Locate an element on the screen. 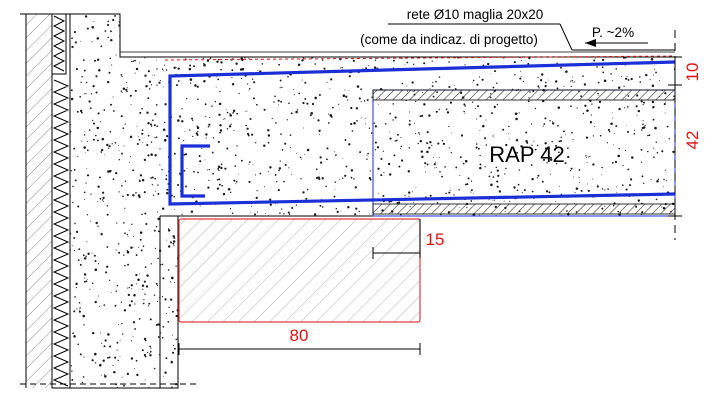 The image size is (712, 394). slope-arrow is located at coordinates (616, 43).